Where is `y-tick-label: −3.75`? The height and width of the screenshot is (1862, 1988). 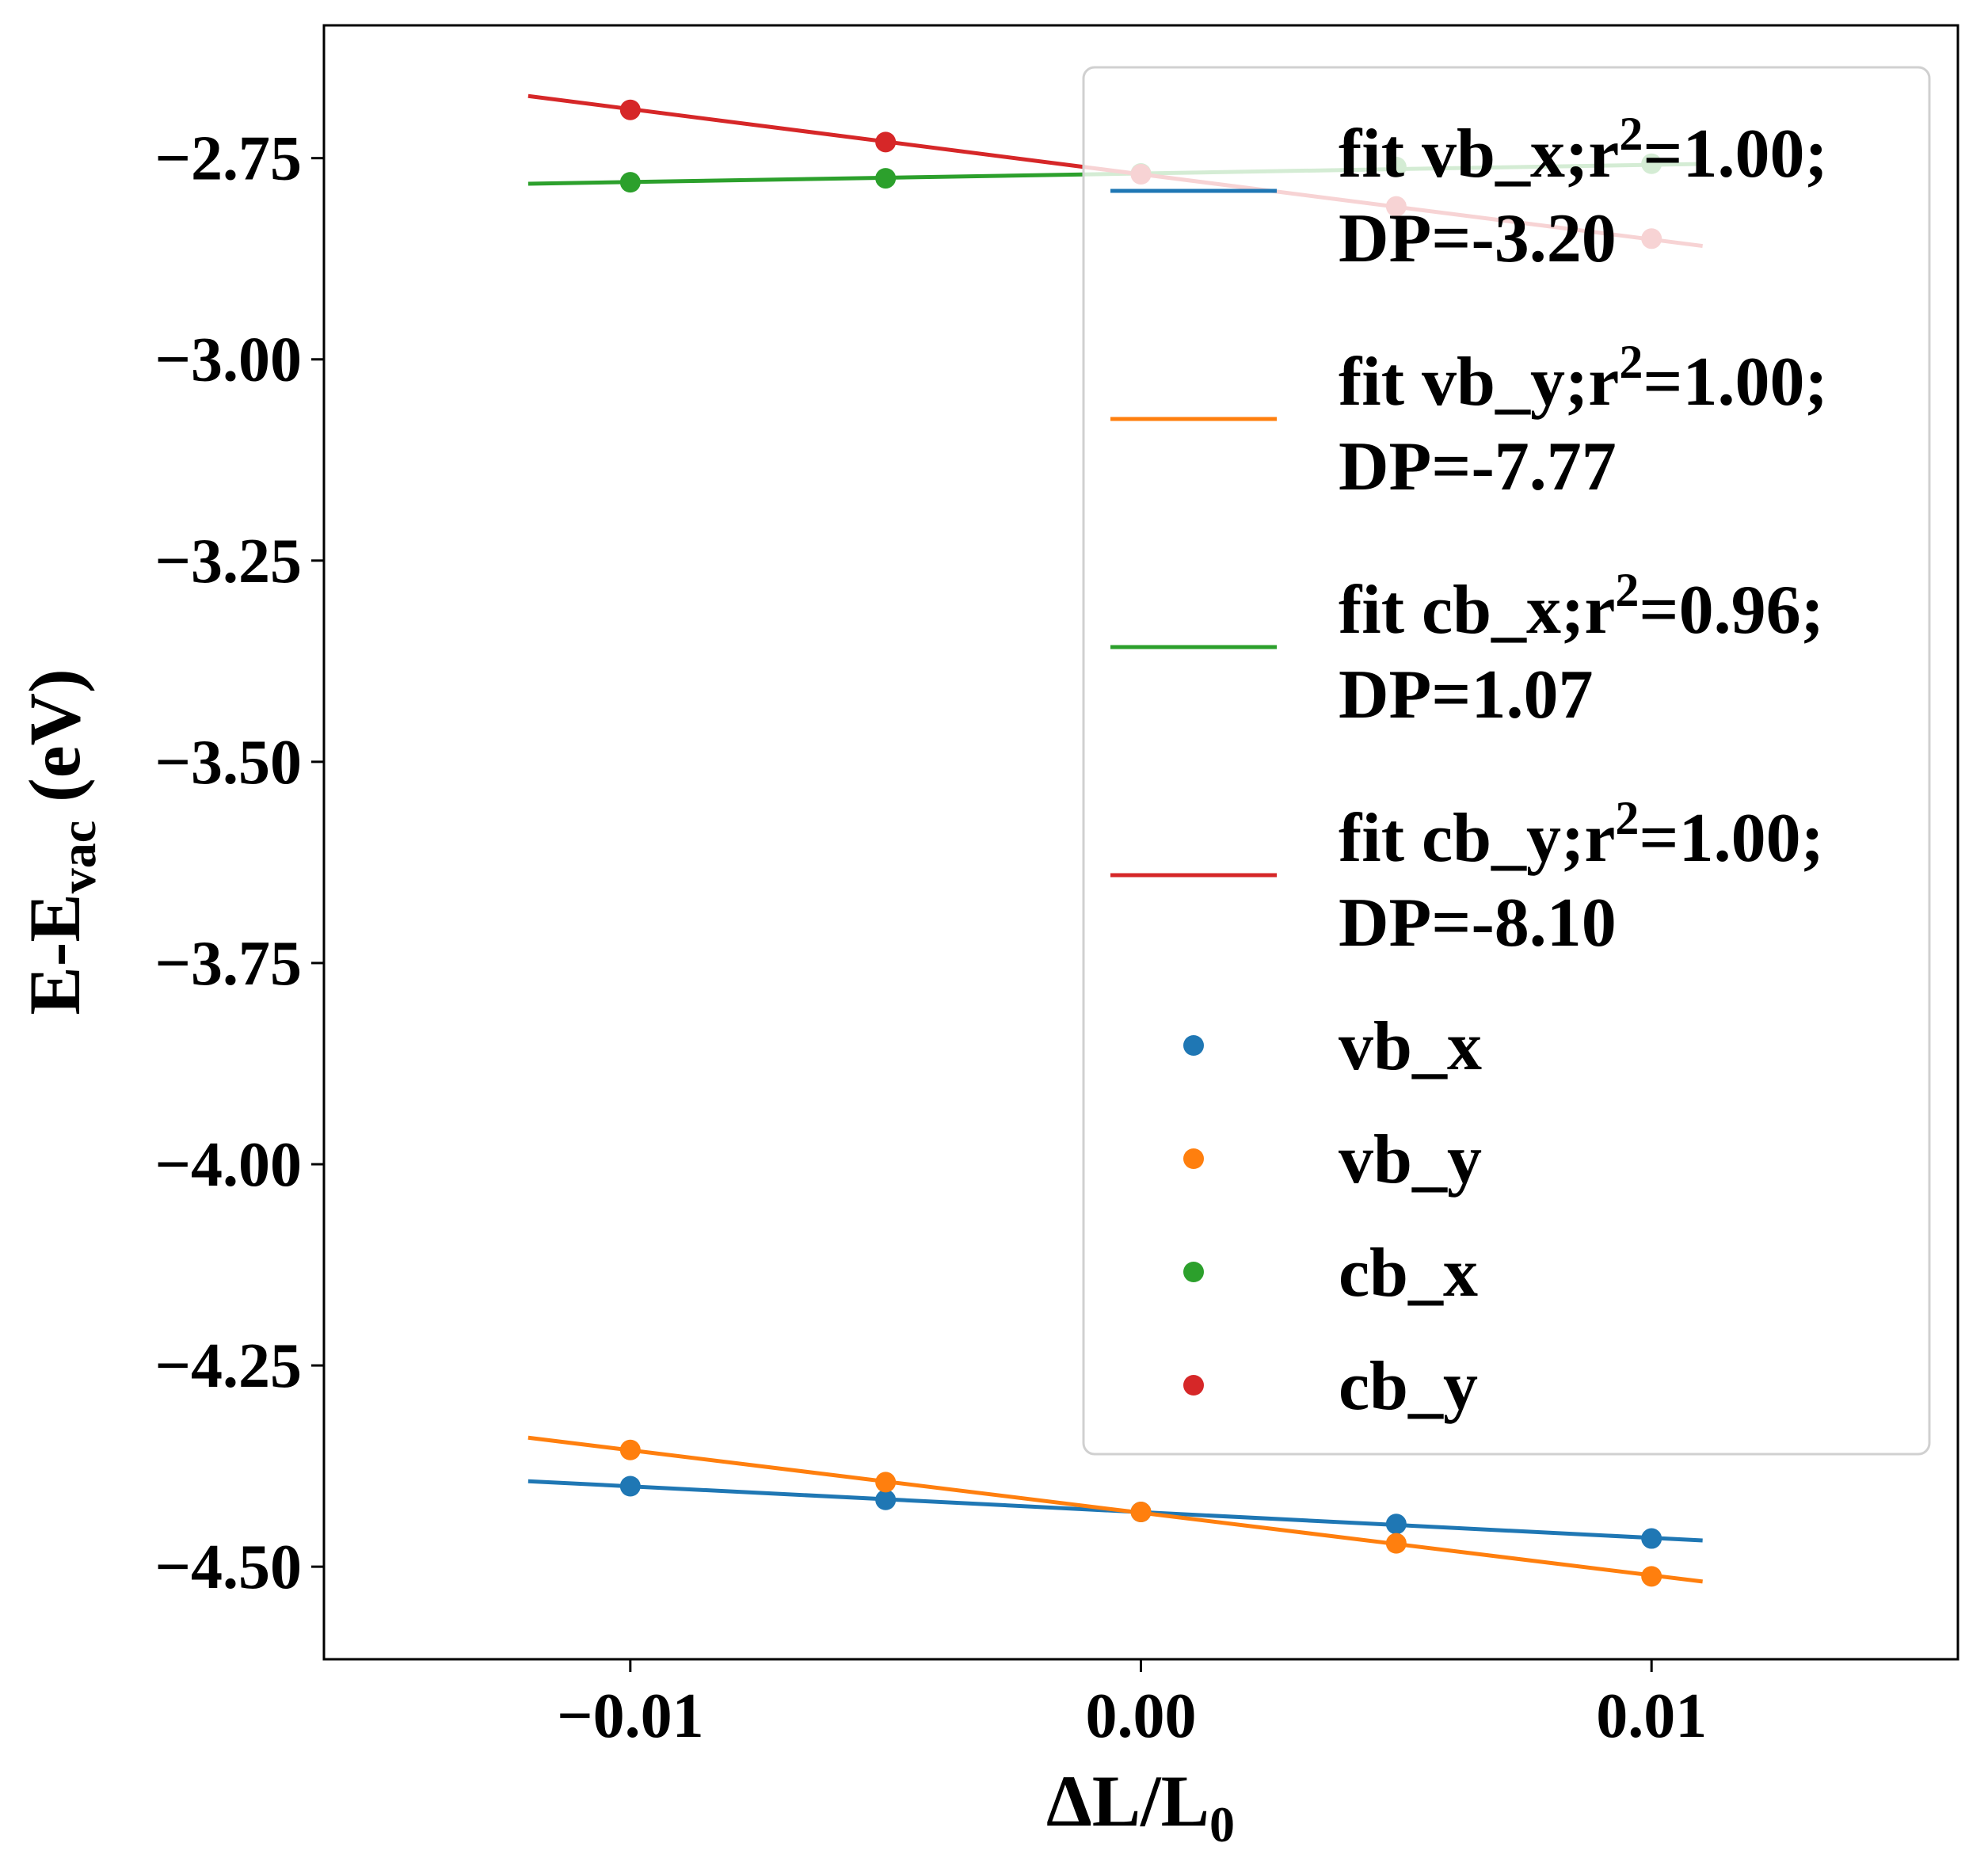 y-tick-label: −3.75 is located at coordinates (228, 964).